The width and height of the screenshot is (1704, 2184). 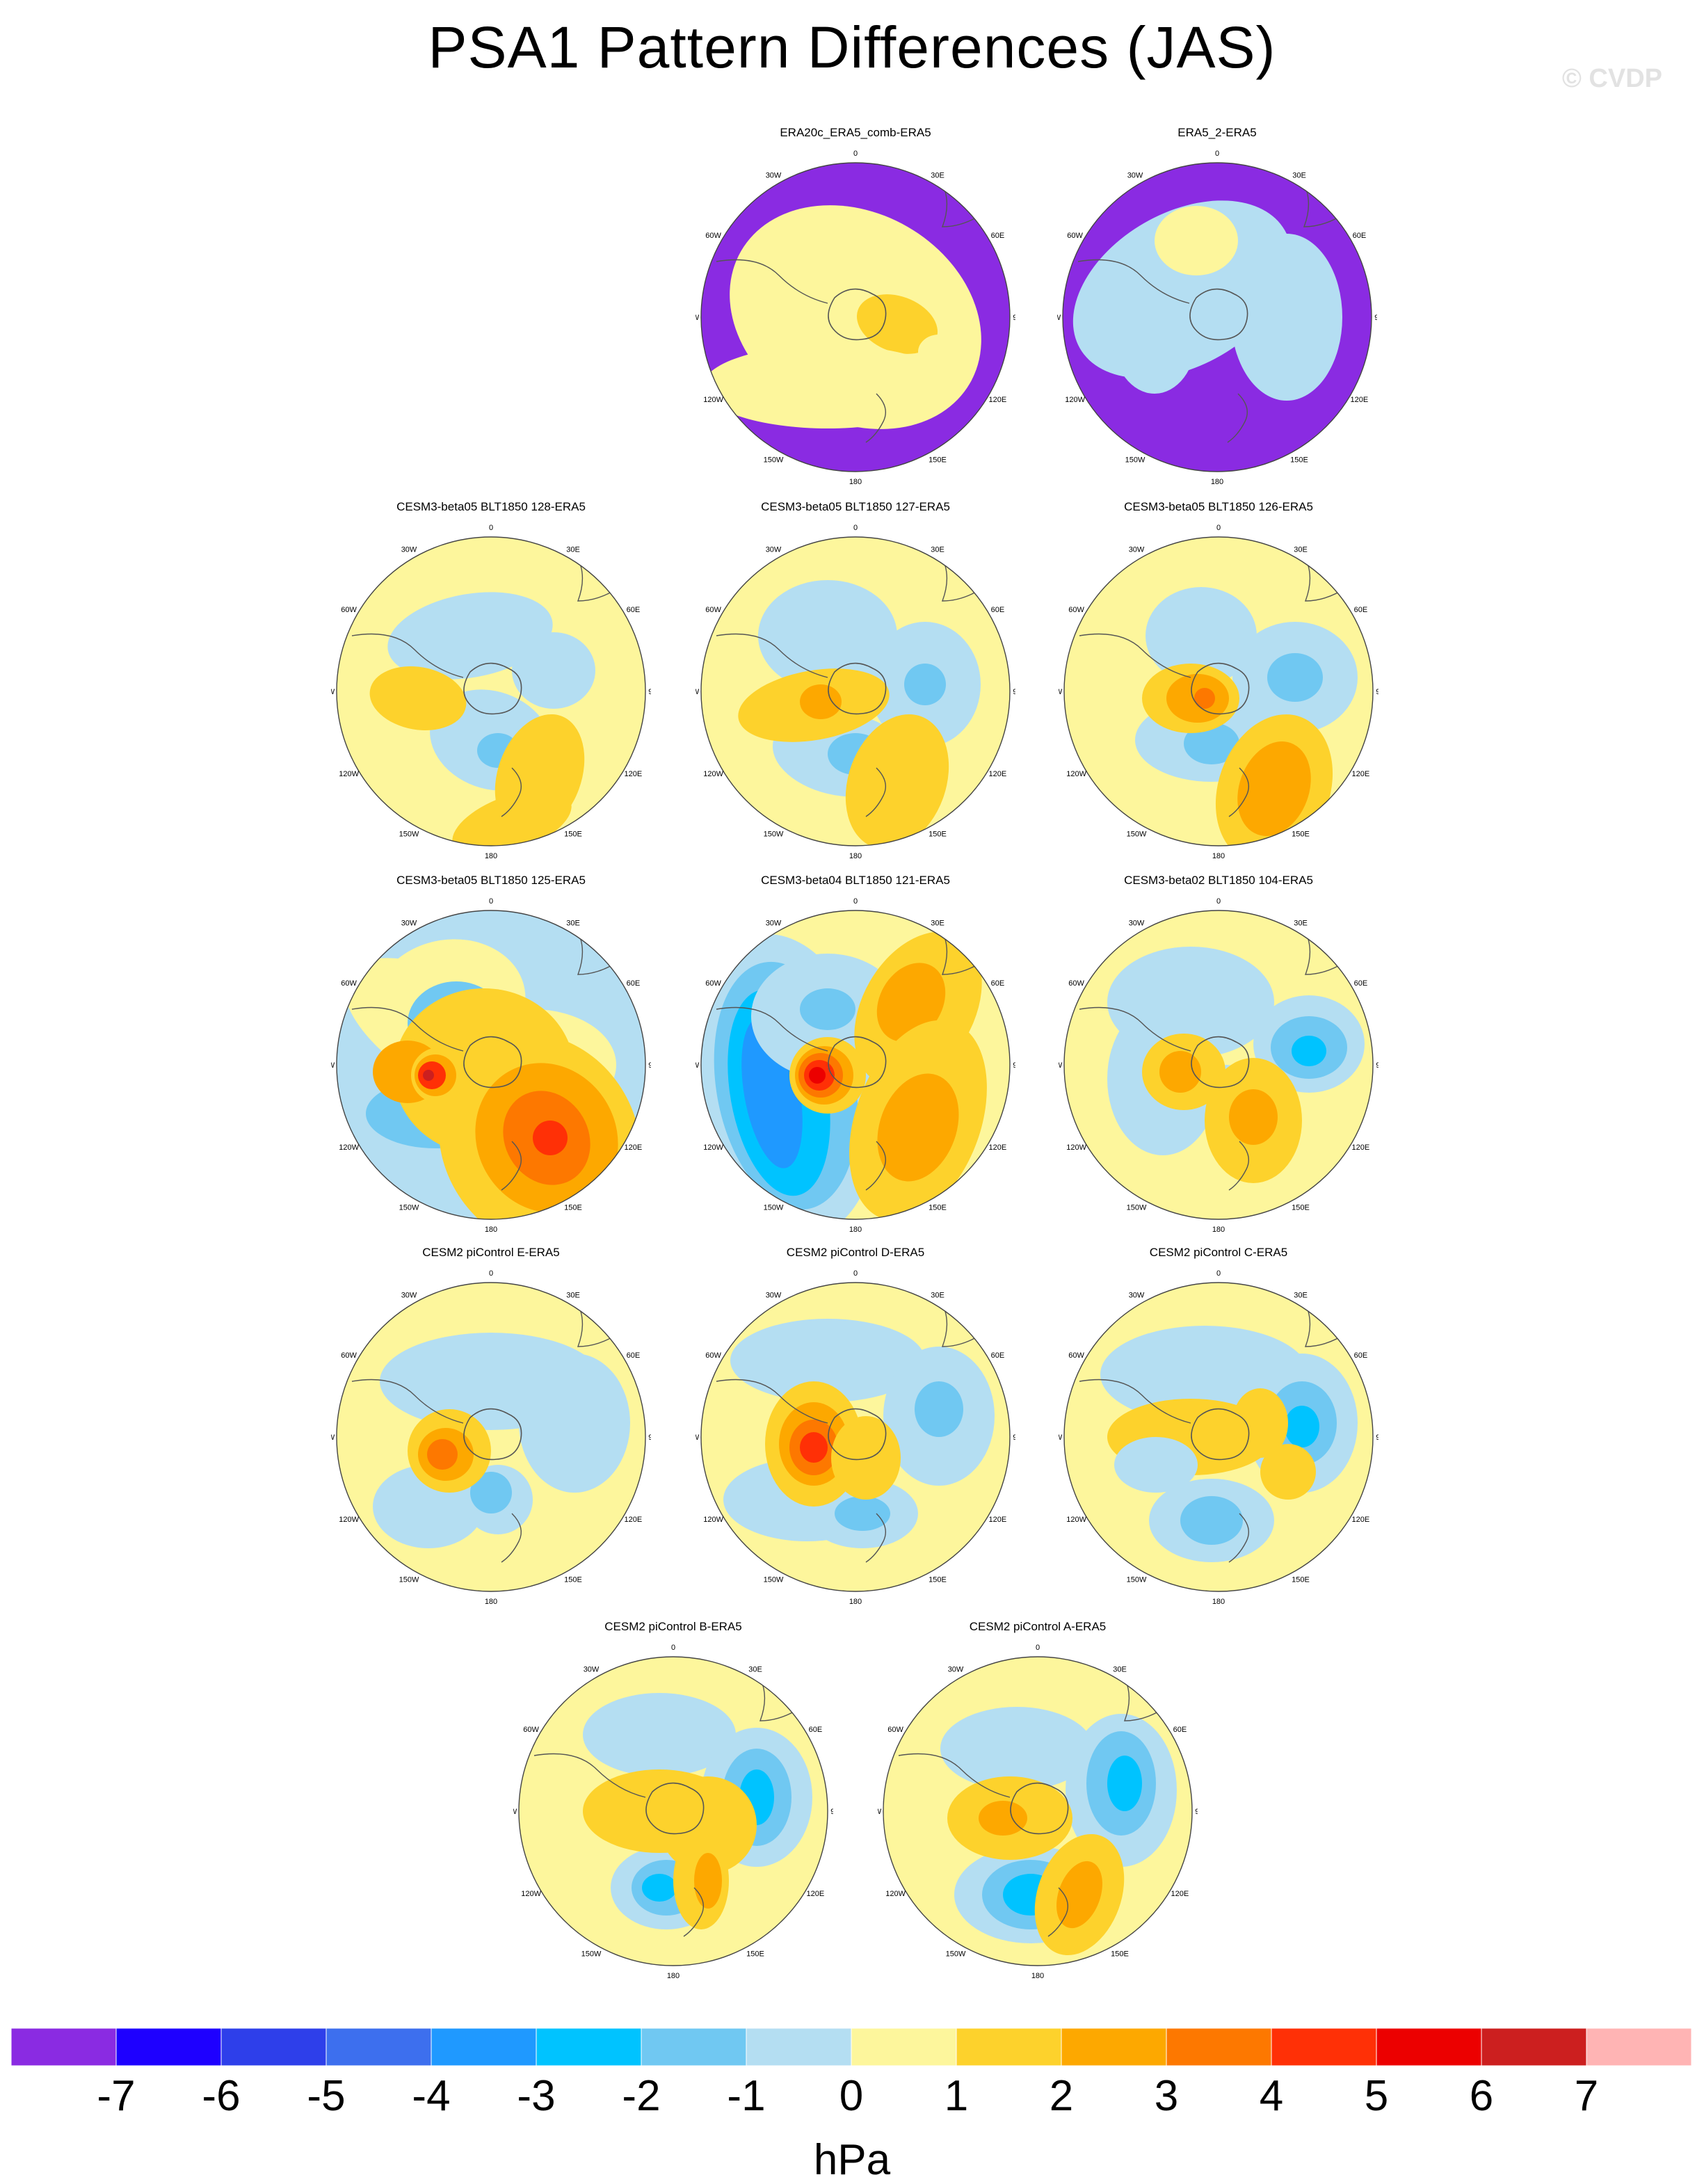 I want to click on colorbar-tick-label: -7, so click(x=116, y=2096).